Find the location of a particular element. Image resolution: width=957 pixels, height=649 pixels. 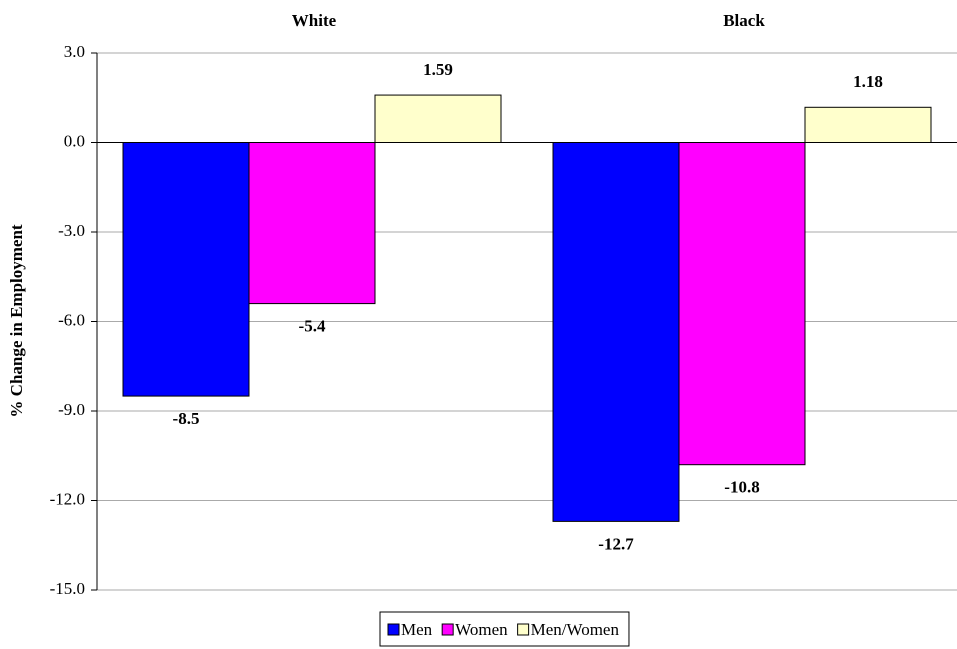

data-label: -5.4 is located at coordinates (312, 326).